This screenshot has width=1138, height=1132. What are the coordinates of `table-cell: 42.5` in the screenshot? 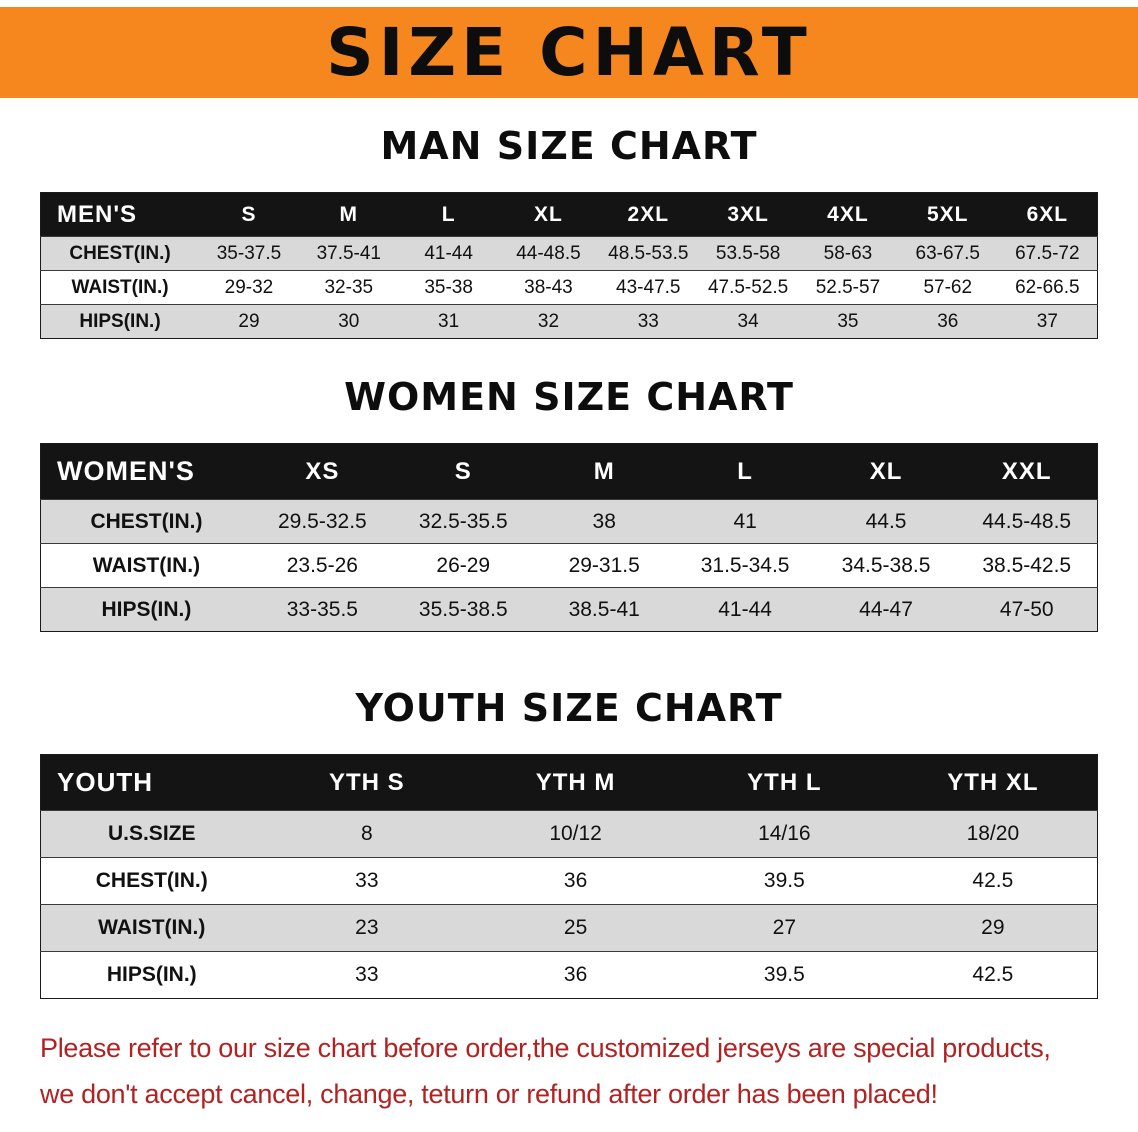 It's located at (993, 881).